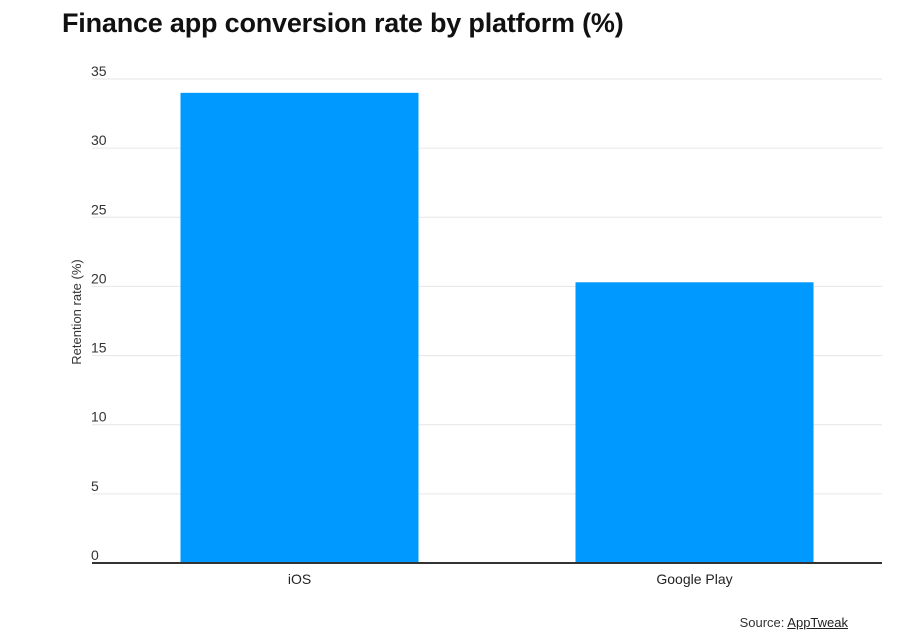 The width and height of the screenshot is (904, 642). Describe the element at coordinates (99, 313) in the screenshot. I see `y-tick-labels: 0 5 10 15 20 25 30 35` at that location.